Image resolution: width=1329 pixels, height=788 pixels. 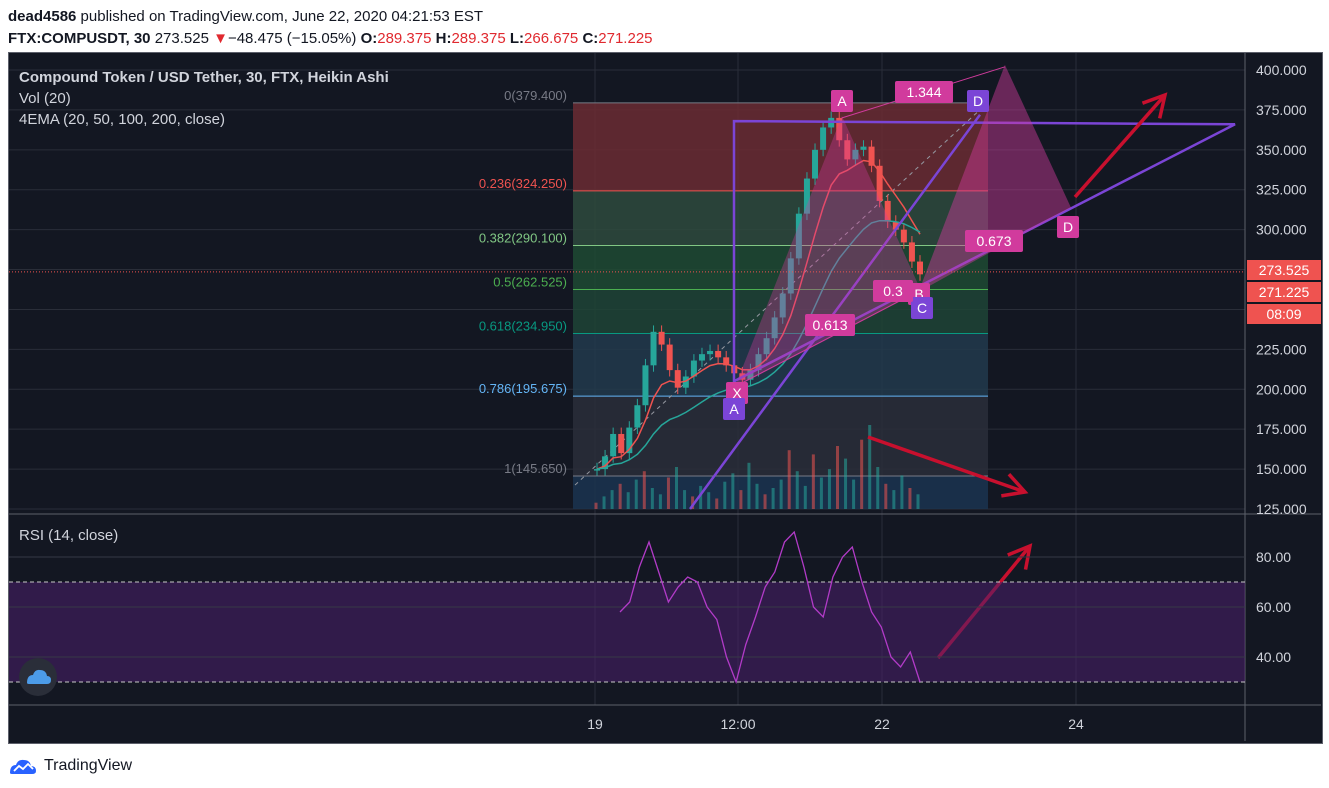 I want to click on fib-level-label: 0.5(262.525), so click(x=530, y=281).